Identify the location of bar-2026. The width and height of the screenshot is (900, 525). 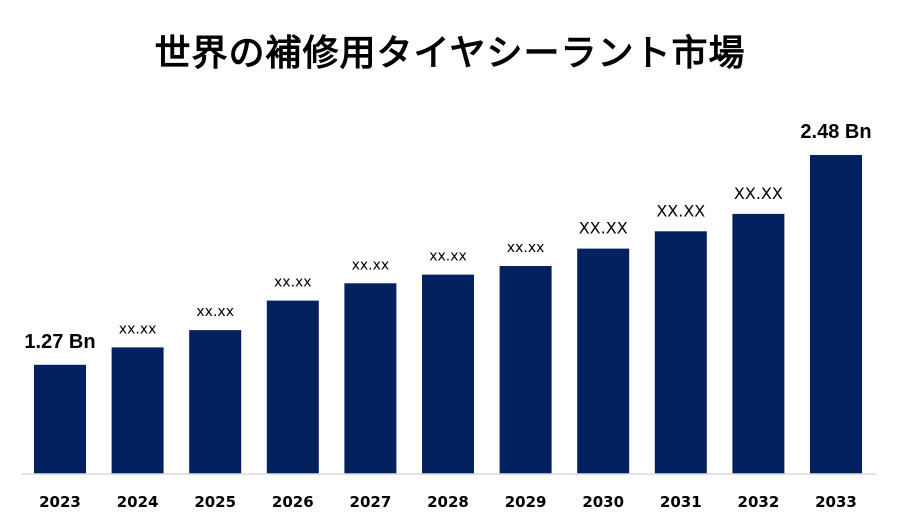
(292, 387).